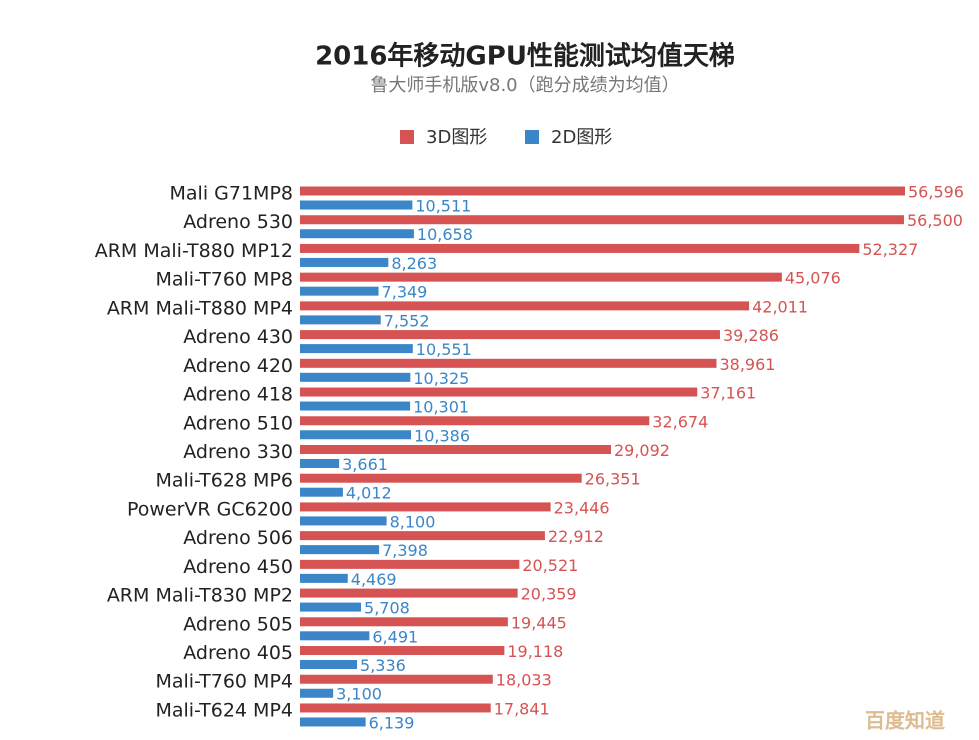  Describe the element at coordinates (549, 594) in the screenshot. I see `value-label: 20,359` at that location.